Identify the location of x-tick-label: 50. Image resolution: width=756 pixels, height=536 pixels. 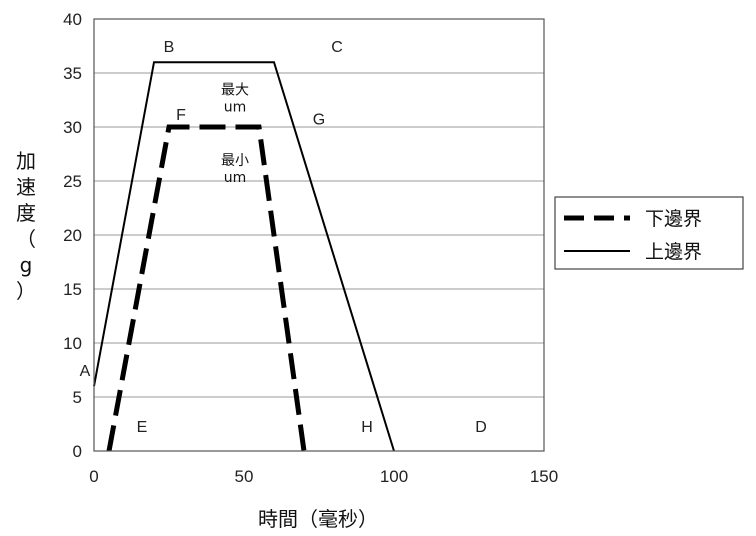
(244, 476).